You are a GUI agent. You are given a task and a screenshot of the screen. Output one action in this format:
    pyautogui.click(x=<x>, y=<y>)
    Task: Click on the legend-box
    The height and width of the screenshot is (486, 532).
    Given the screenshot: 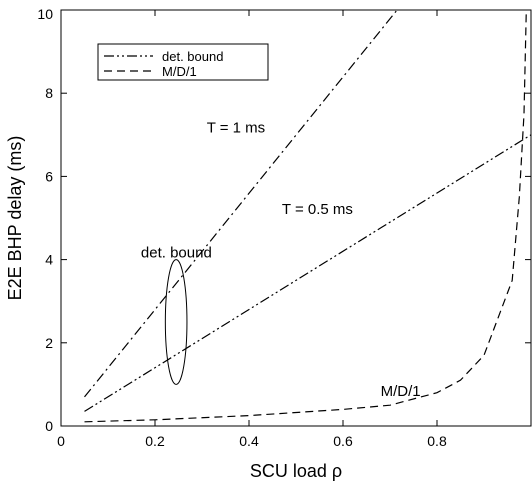 What is the action you would take?
    pyautogui.click(x=183, y=62)
    